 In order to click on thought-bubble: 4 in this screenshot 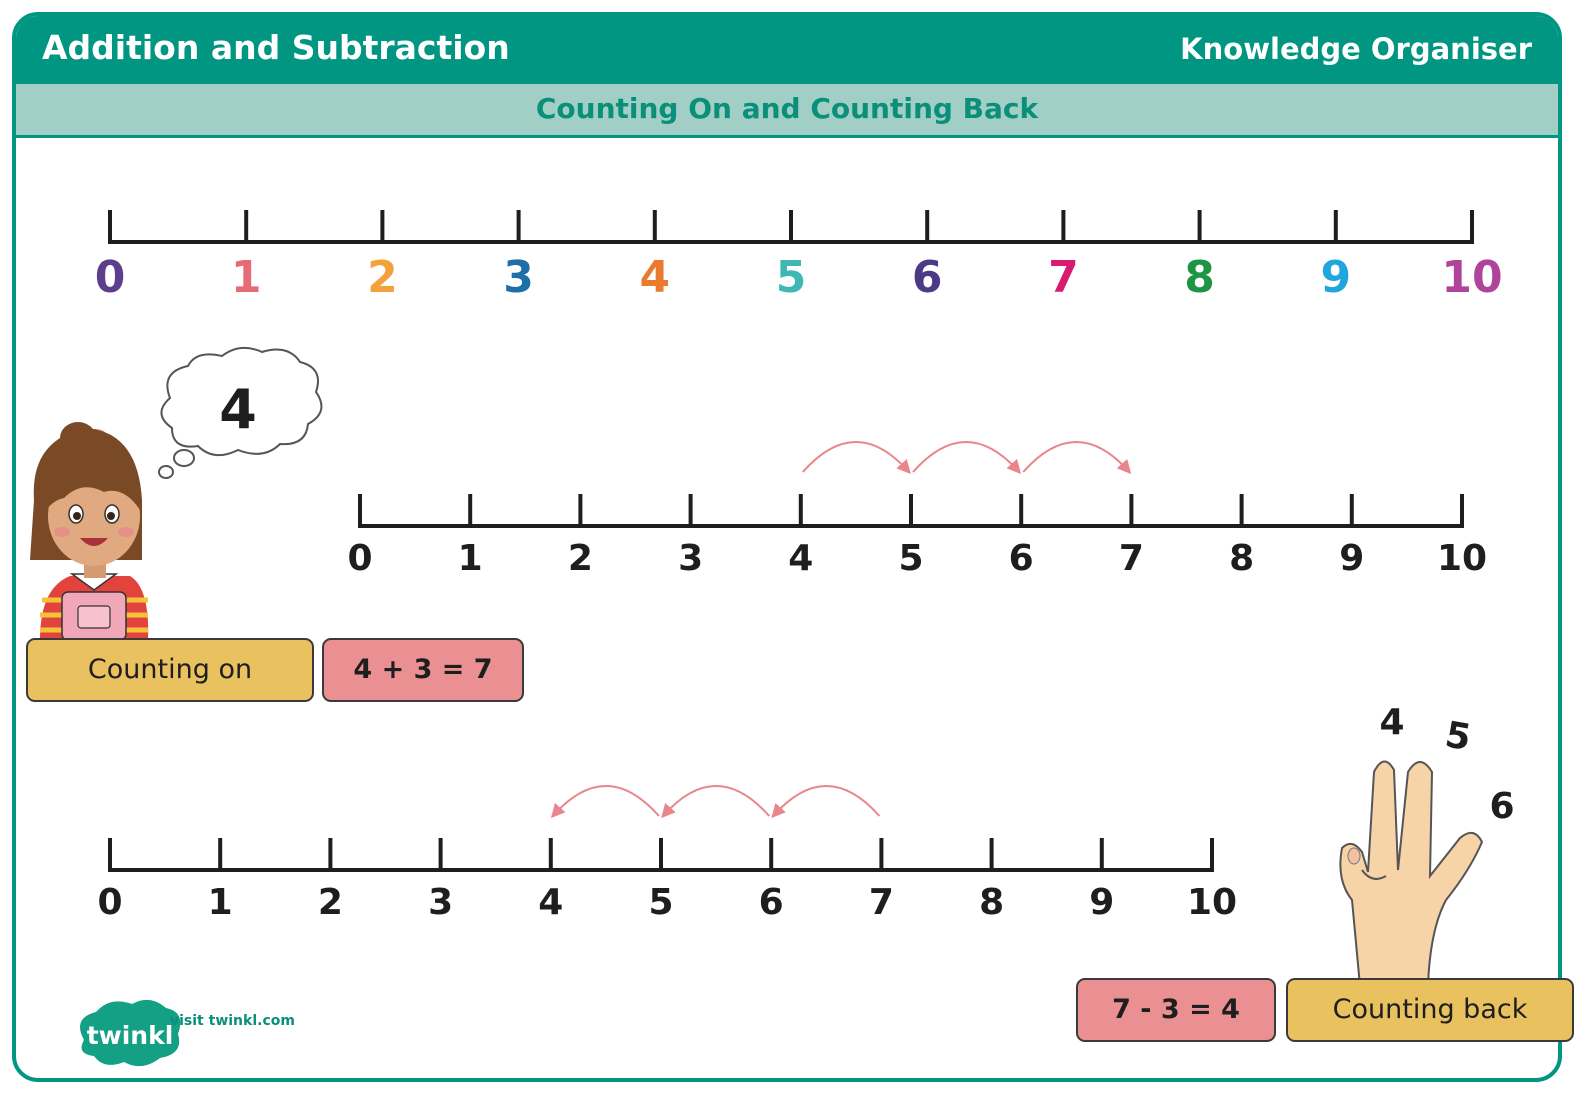, I will do `click(240, 412)`.